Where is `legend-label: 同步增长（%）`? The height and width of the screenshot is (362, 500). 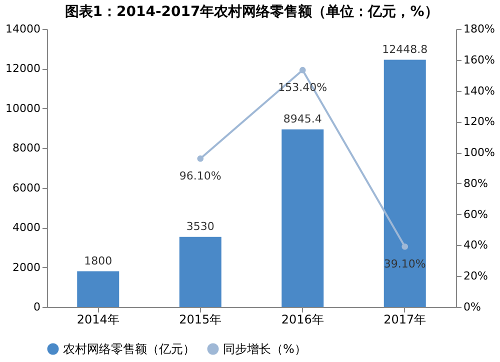
legend-label: 同步增长（%） is located at coordinates (264, 349).